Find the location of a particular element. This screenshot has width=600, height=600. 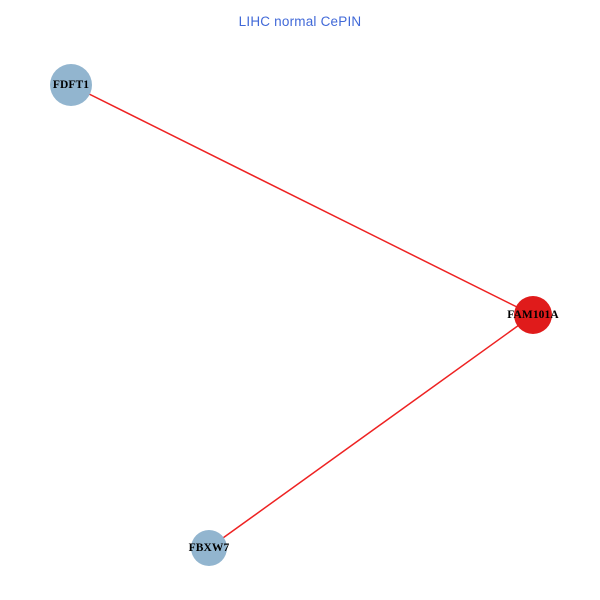

node-label: FDFT1 is located at coordinates (71, 85).